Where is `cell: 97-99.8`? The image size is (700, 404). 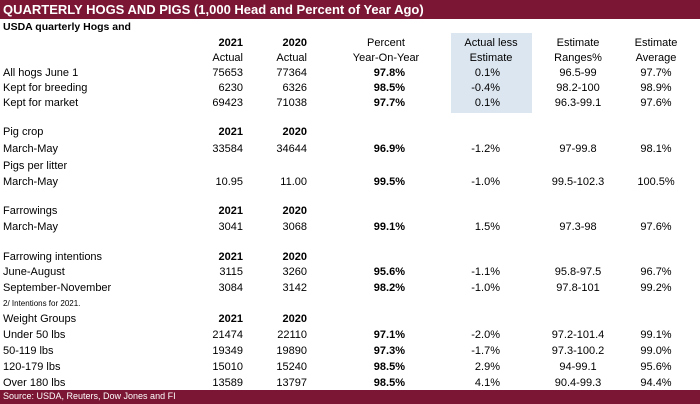
cell: 97-99.8 is located at coordinates (578, 149).